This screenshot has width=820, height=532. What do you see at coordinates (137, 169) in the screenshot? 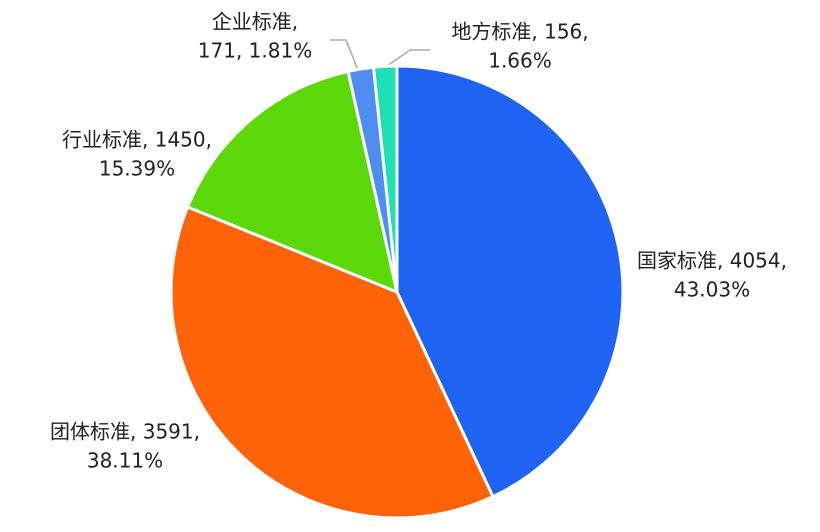
I see `data-label: 15.39%` at bounding box center [137, 169].